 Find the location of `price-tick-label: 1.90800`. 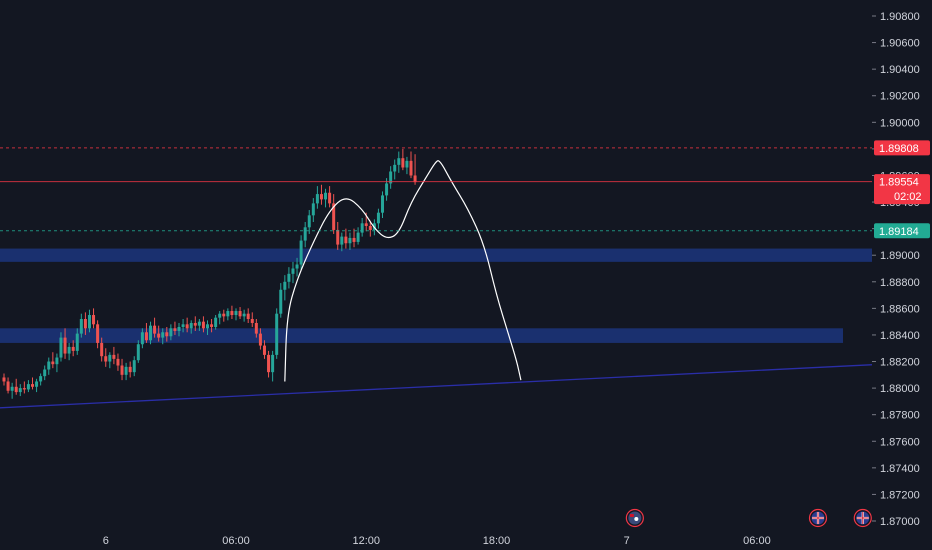

price-tick-label: 1.90800 is located at coordinates (900, 17).